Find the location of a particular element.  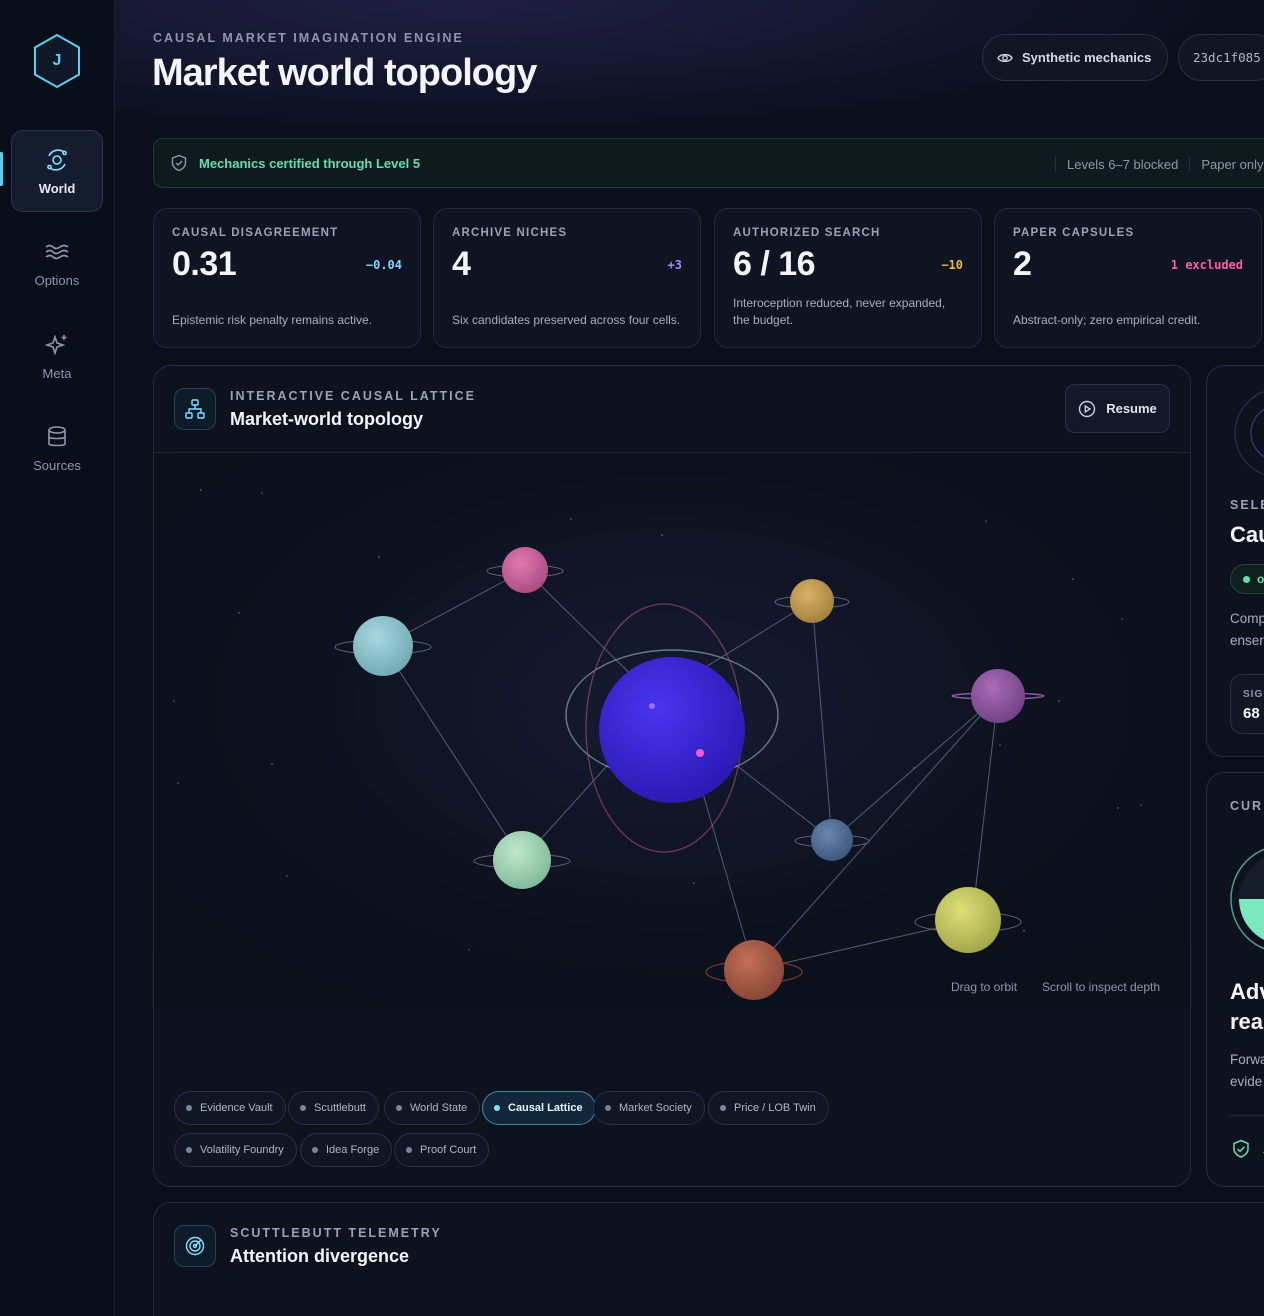

selected-desc-1: Comp is located at coordinates (1247, 618).